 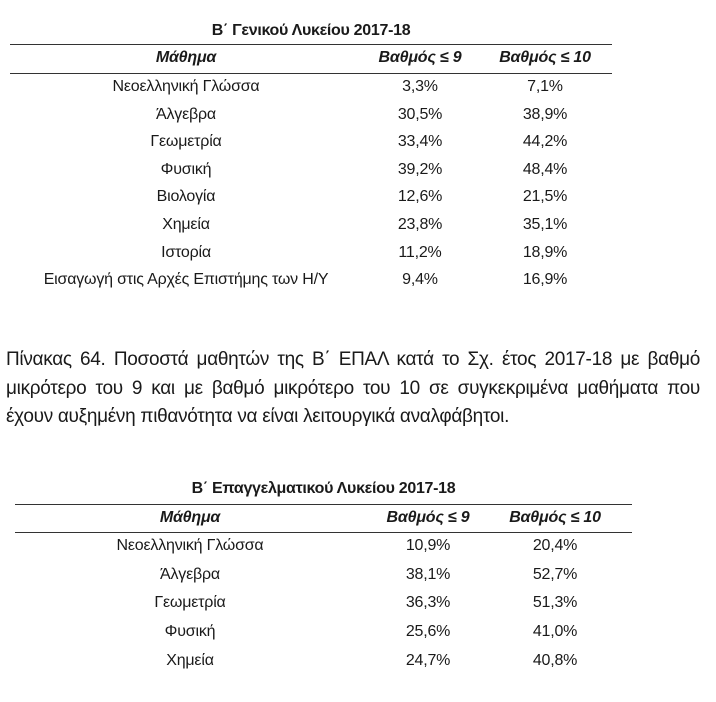 What do you see at coordinates (420, 280) in the screenshot?
I see `grade-le-9-cell: 9,4%` at bounding box center [420, 280].